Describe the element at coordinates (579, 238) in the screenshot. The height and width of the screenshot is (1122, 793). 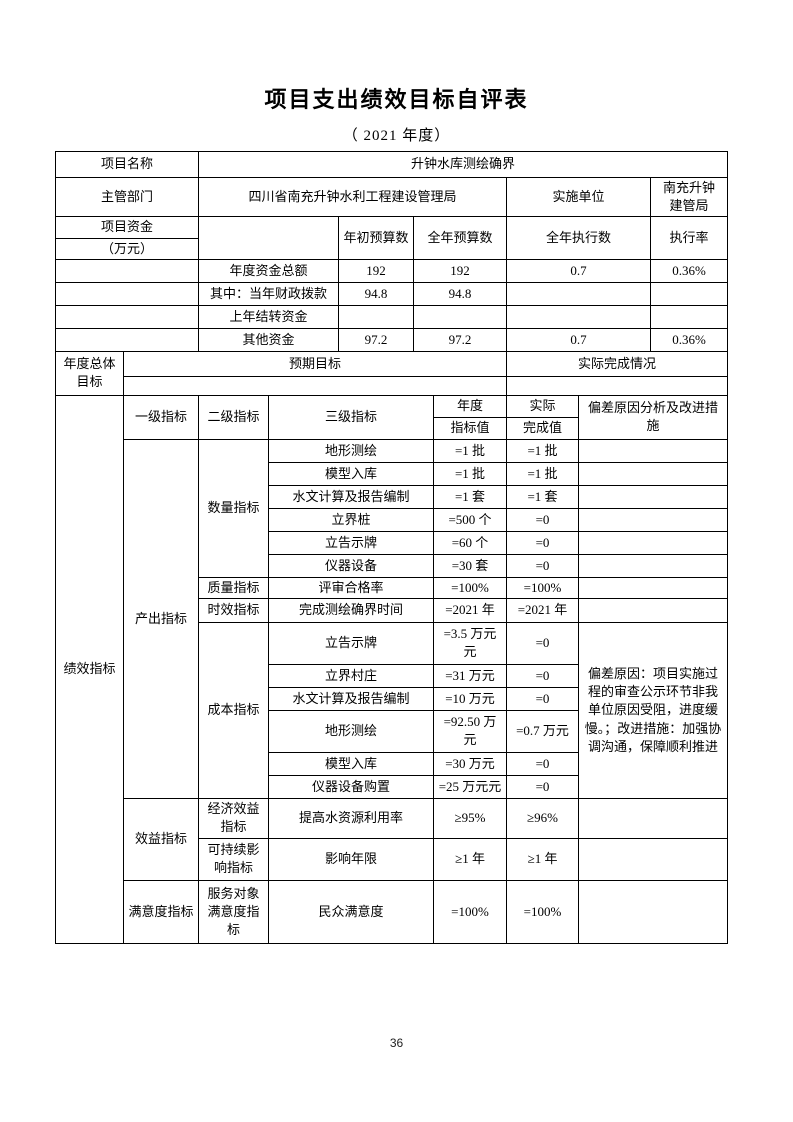
I see `funding-col-annual-executed: 全年执行数` at that location.